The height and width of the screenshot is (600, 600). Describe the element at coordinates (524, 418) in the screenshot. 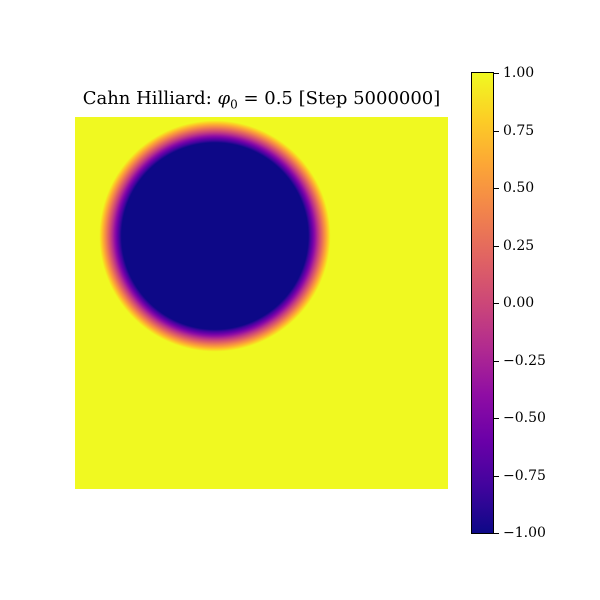

I see `colorbar-tick-label: −0.50` at that location.